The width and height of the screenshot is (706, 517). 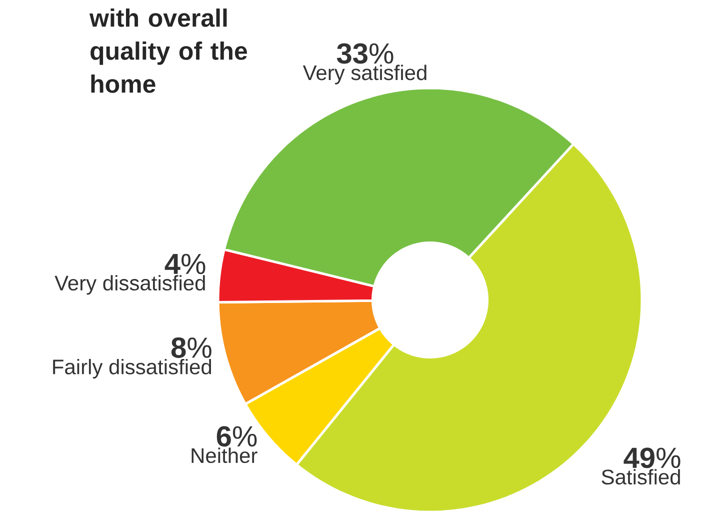 What do you see at coordinates (132, 368) in the screenshot?
I see `slice-label: Fairly dissatisfied` at bounding box center [132, 368].